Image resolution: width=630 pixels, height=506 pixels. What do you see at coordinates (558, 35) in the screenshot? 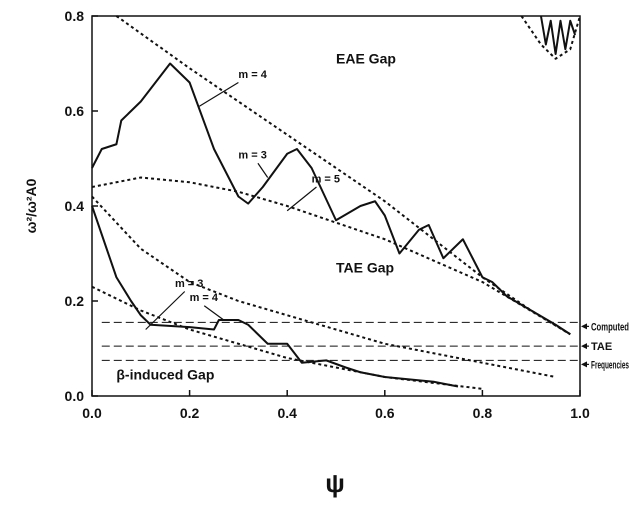
I see `solid-curve` at bounding box center [558, 35].